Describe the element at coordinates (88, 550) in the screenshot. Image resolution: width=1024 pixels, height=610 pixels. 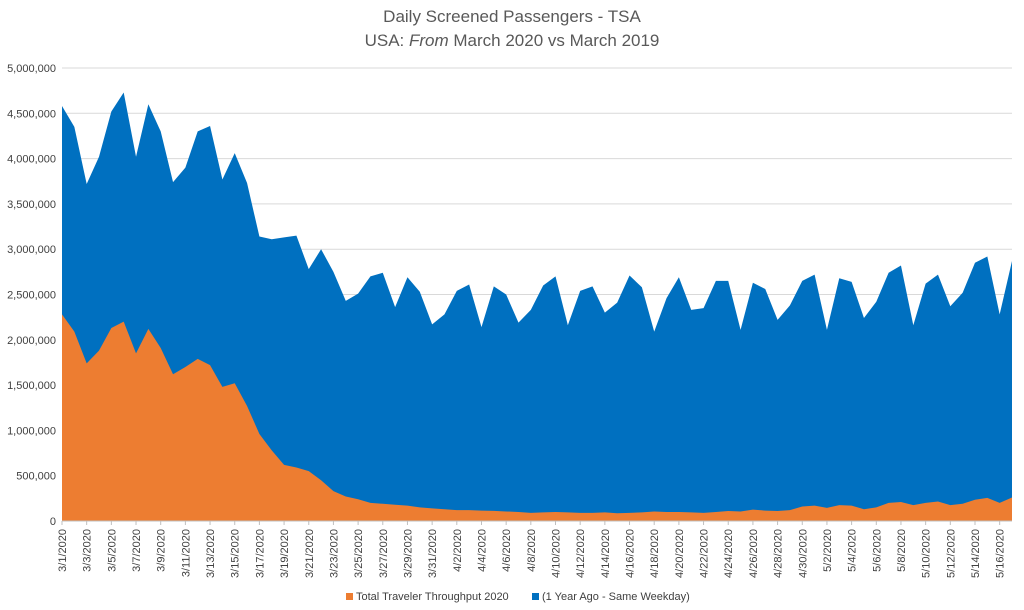
I see `x-tick-label: 3/3/2020` at that location.